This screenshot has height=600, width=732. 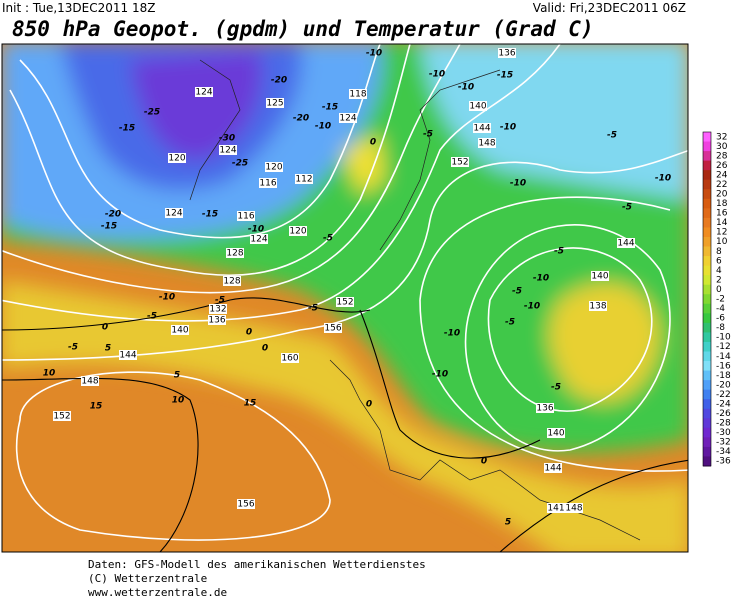 What do you see at coordinates (722, 166) in the screenshot?
I see `colorbar-label: 26` at bounding box center [722, 166].